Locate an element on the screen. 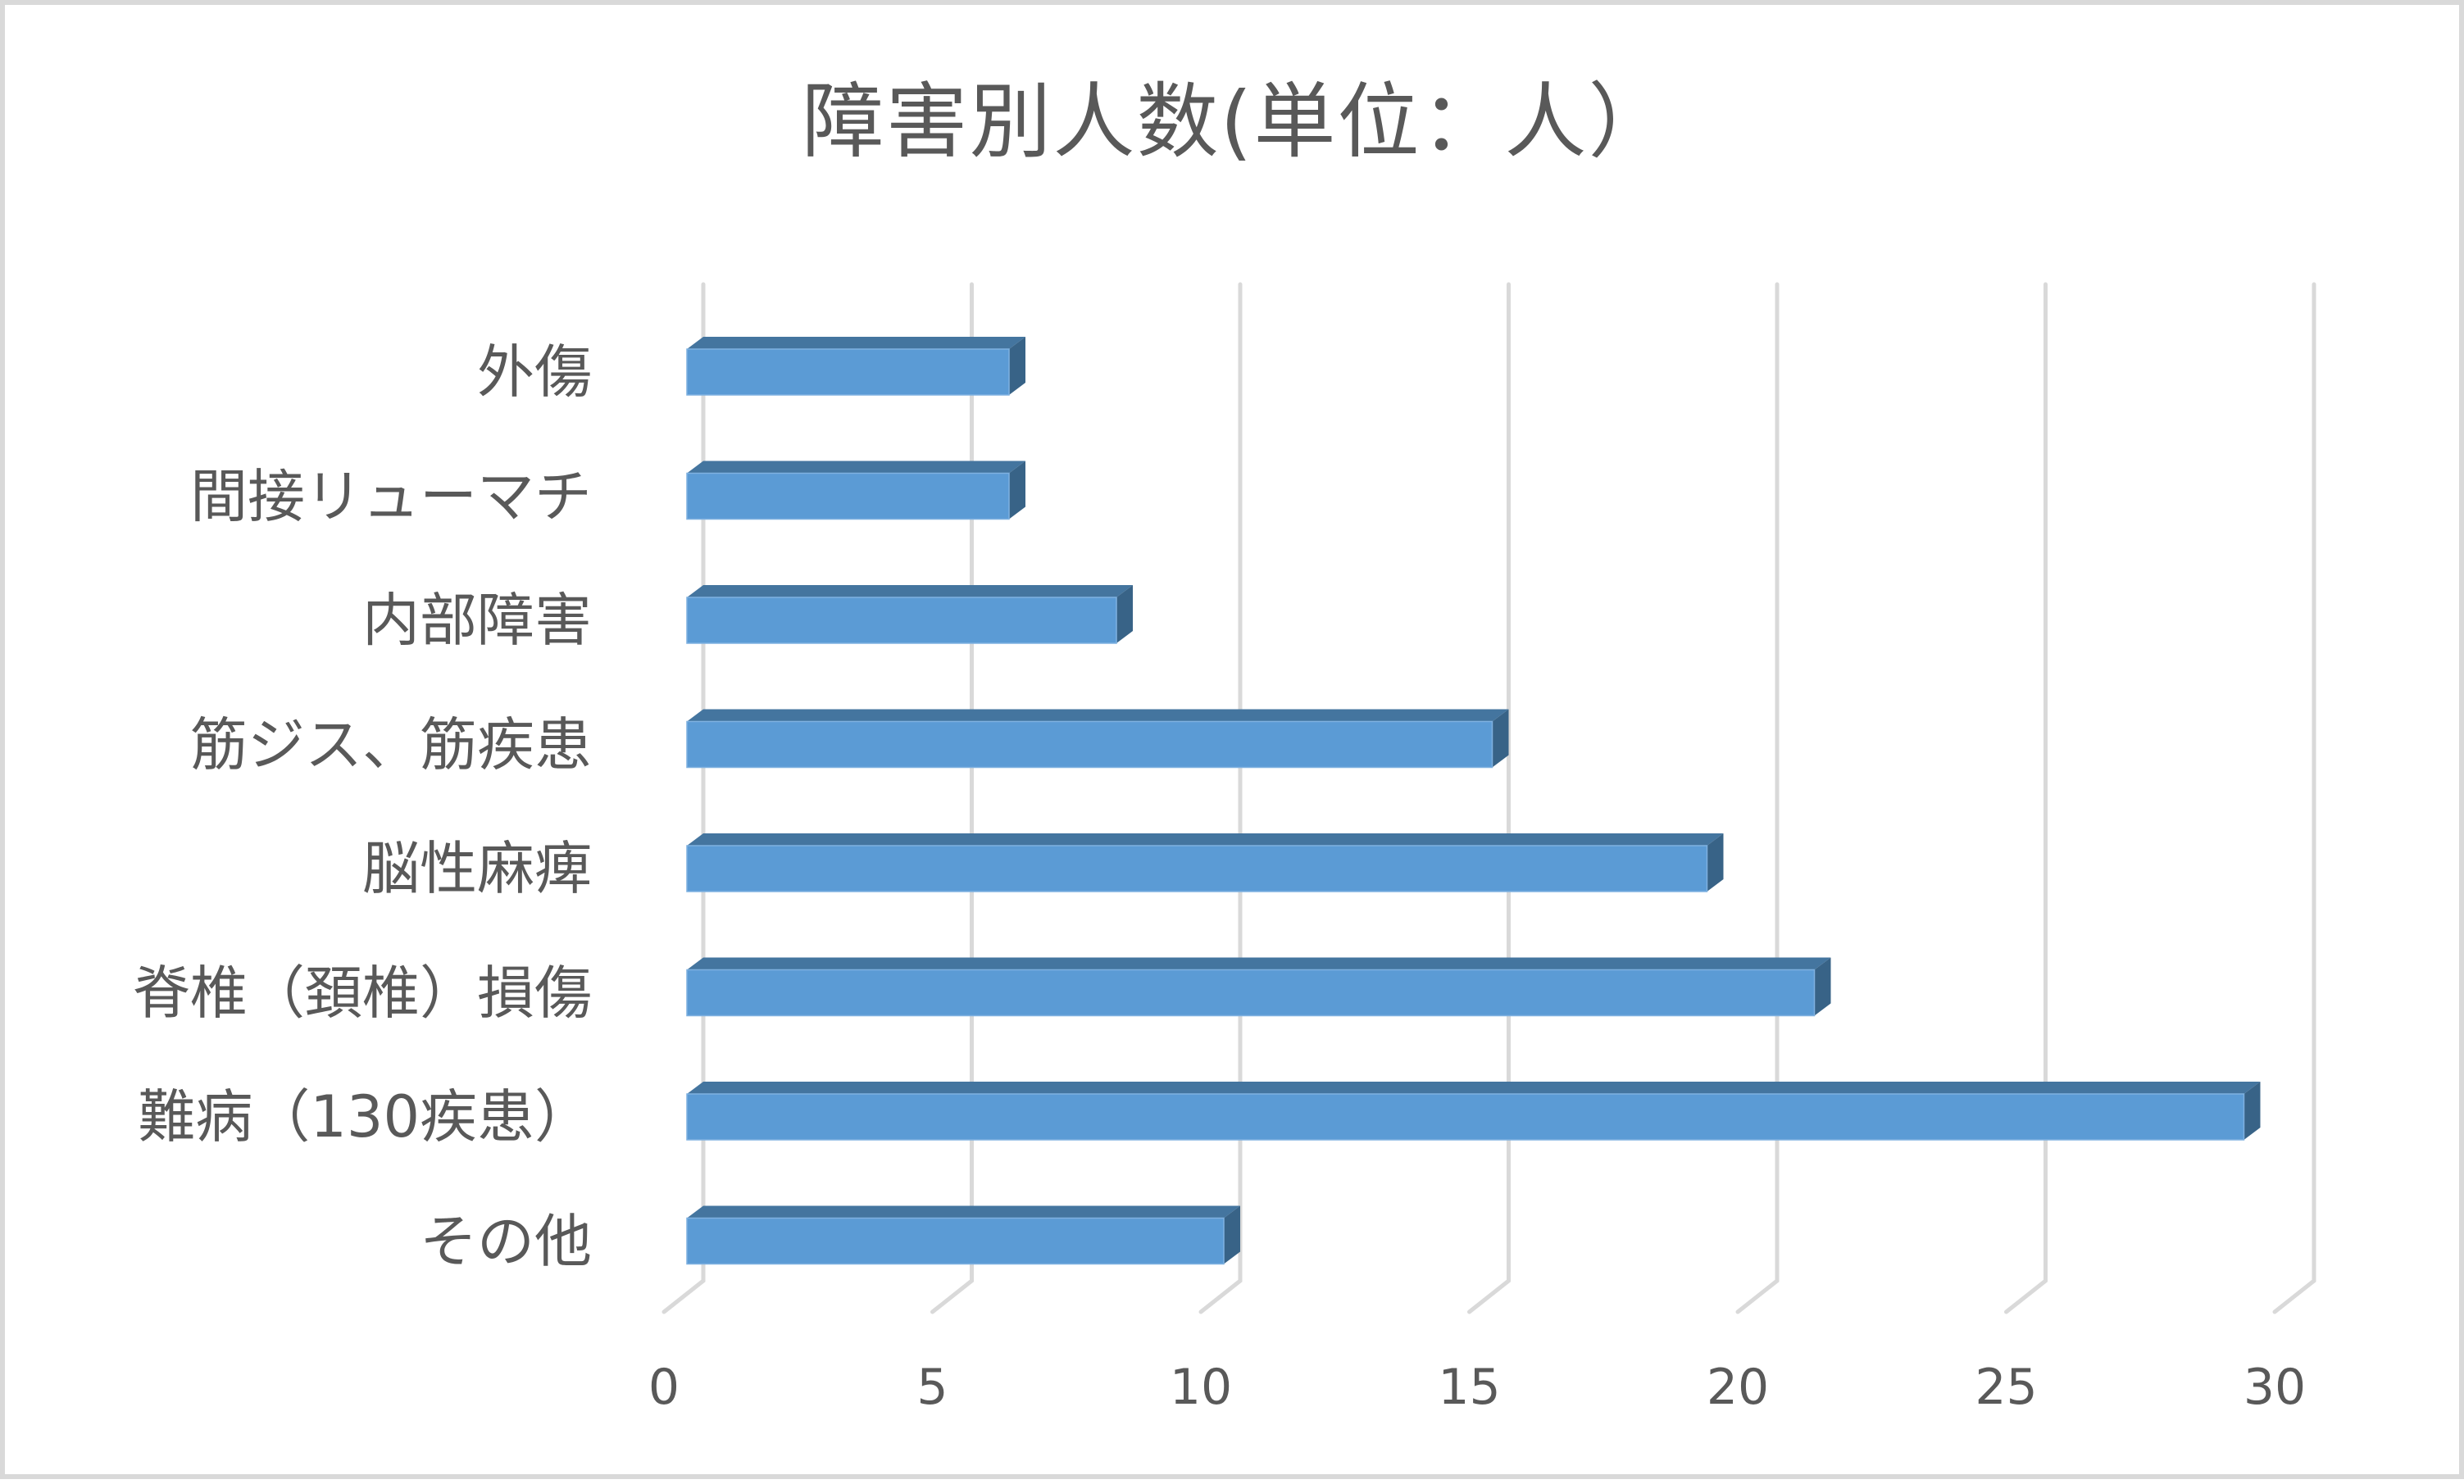 Image resolution: width=2464 pixels, height=1484 pixels. x-tick-label: 25 is located at coordinates (2007, 1387).